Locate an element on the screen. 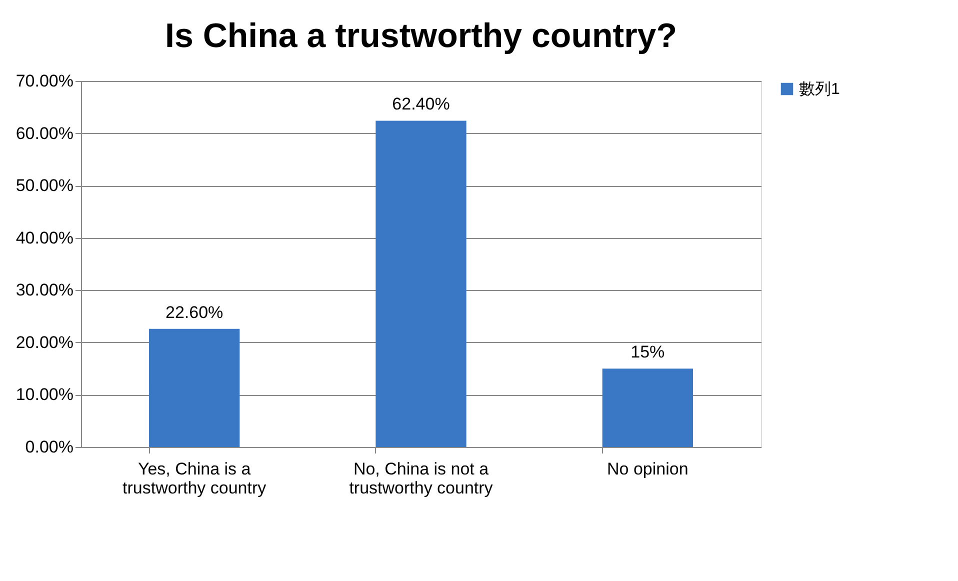 This screenshot has height=581, width=958. legend-label: 數列1 is located at coordinates (819, 89).